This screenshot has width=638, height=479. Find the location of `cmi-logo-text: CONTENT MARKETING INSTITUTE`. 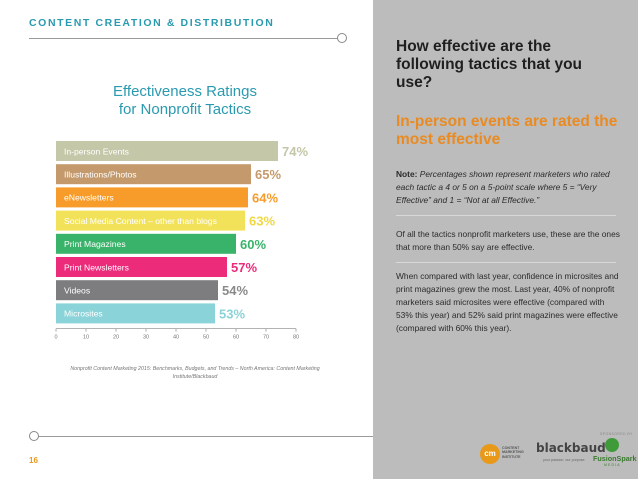

cmi-logo-text: CONTENT MARKETING INSTITUTE is located at coordinates (513, 452).